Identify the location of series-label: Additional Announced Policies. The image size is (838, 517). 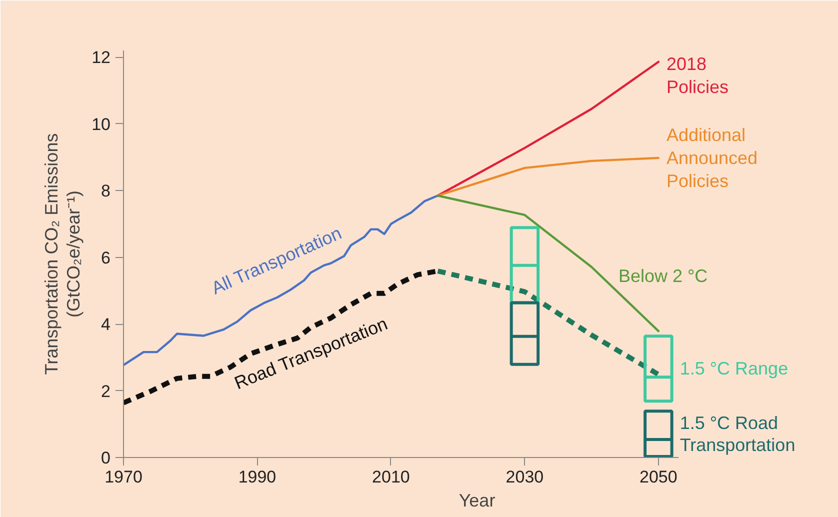
(712, 157).